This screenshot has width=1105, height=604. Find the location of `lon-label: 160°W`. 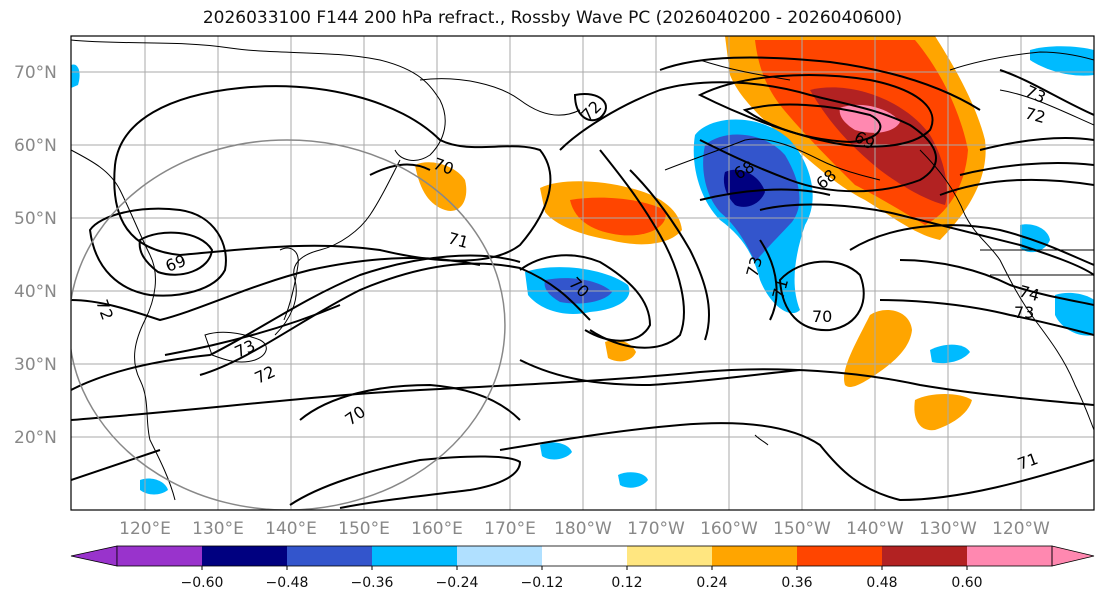

lon-label: 160°W is located at coordinates (729, 529).